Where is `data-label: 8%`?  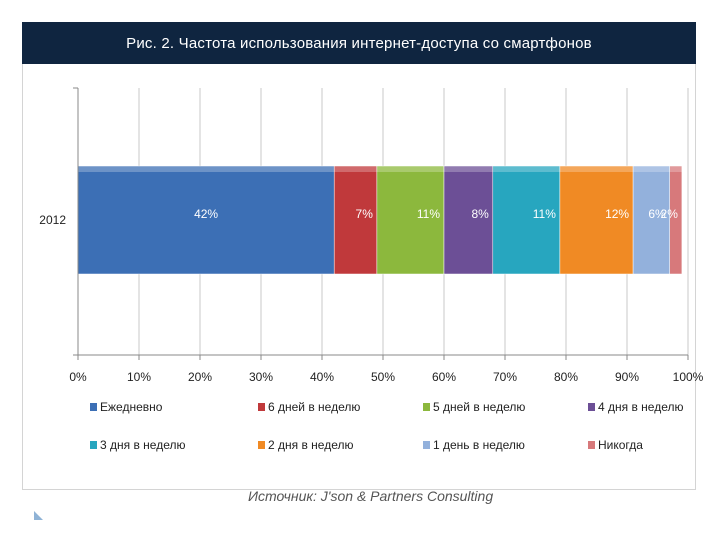
data-label: 8% is located at coordinates (480, 214).